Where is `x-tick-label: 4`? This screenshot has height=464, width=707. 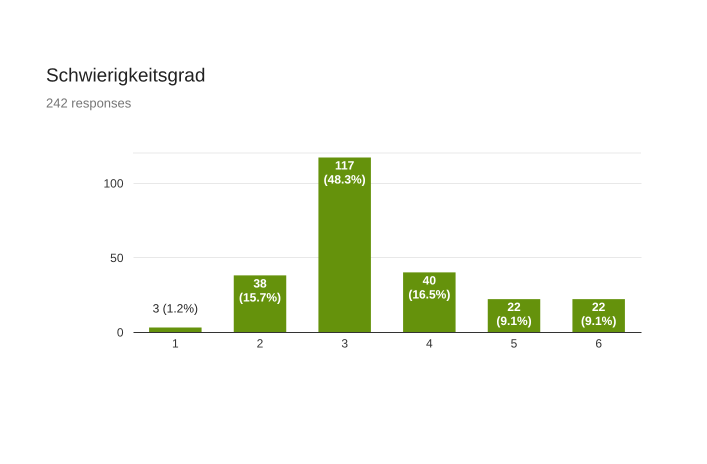 x-tick-label: 4 is located at coordinates (429, 343).